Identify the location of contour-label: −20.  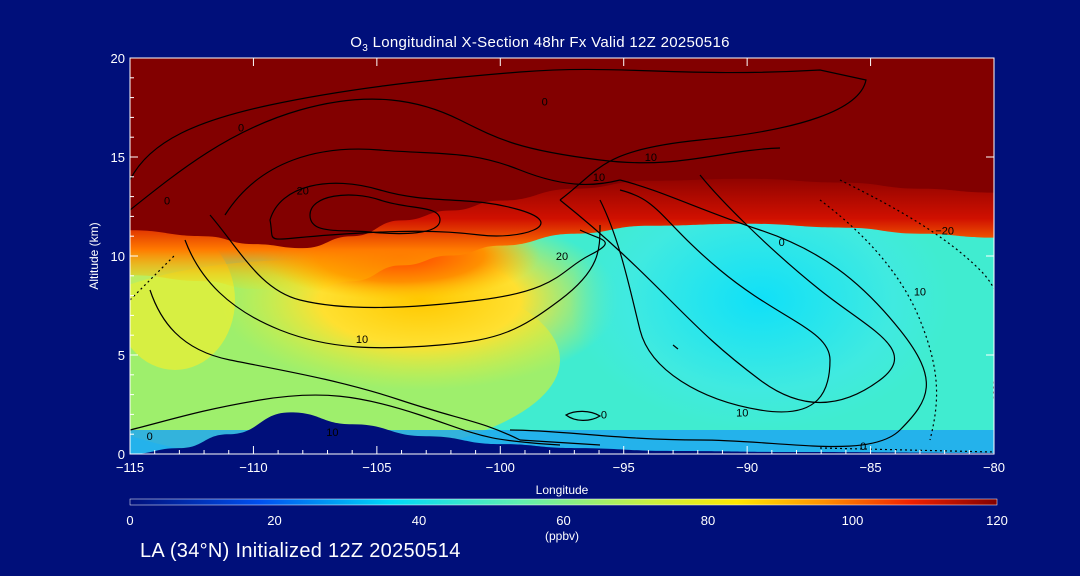
(944, 231).